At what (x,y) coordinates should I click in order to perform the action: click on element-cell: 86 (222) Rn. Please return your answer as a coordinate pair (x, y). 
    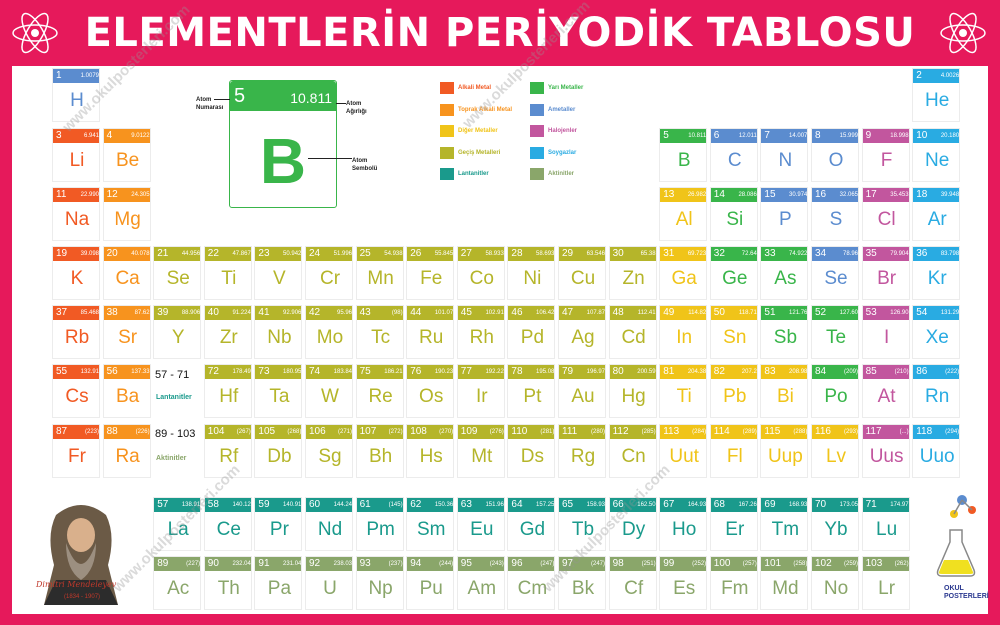
    Looking at the image, I should click on (936, 391).